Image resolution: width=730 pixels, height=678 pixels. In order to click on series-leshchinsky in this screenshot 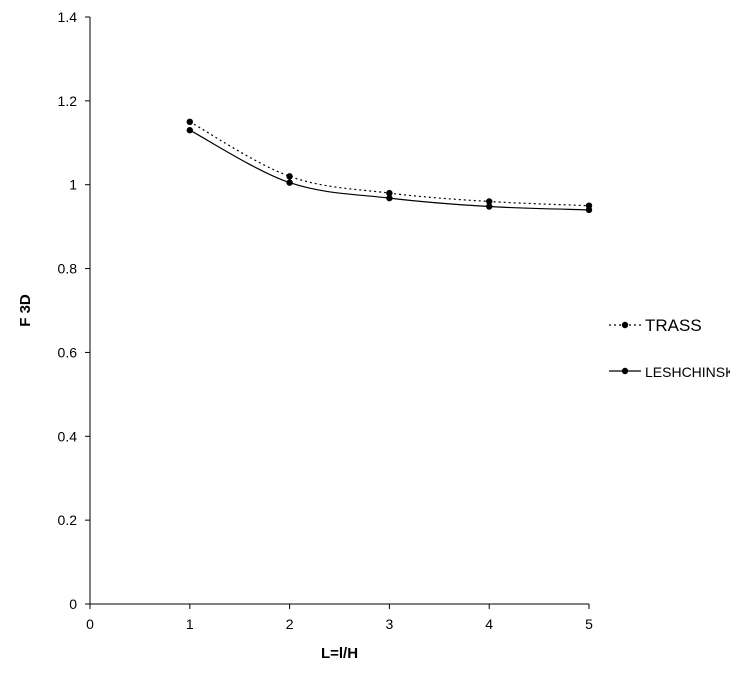, I will do `click(389, 170)`.